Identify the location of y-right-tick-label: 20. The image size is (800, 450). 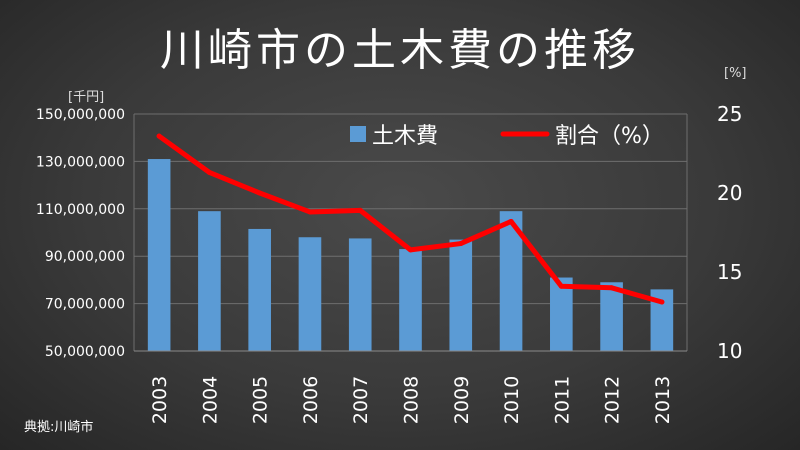
(729, 193).